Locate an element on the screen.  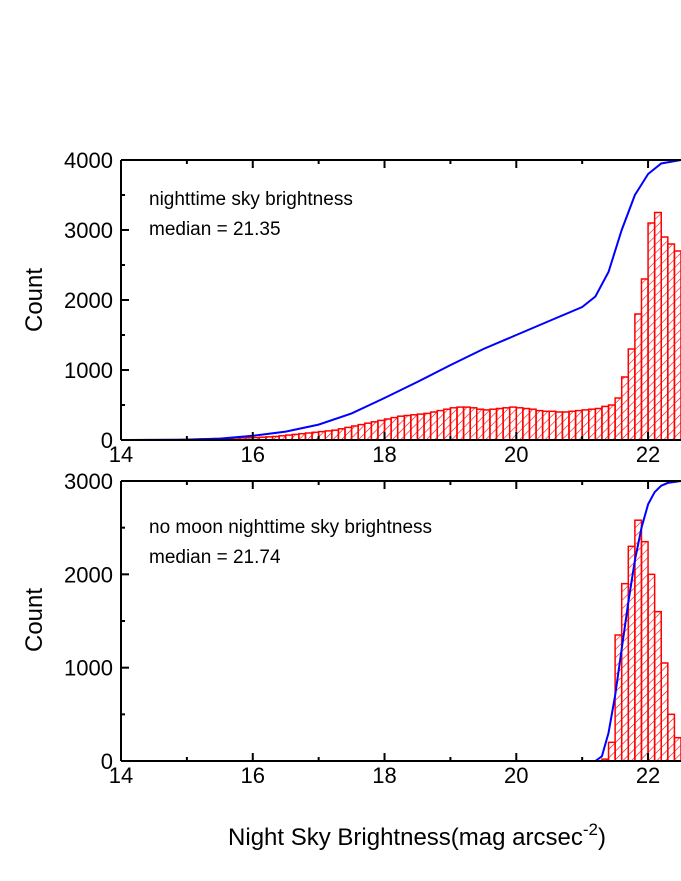
bottom-cumulative-curve is located at coordinates (637, 621).